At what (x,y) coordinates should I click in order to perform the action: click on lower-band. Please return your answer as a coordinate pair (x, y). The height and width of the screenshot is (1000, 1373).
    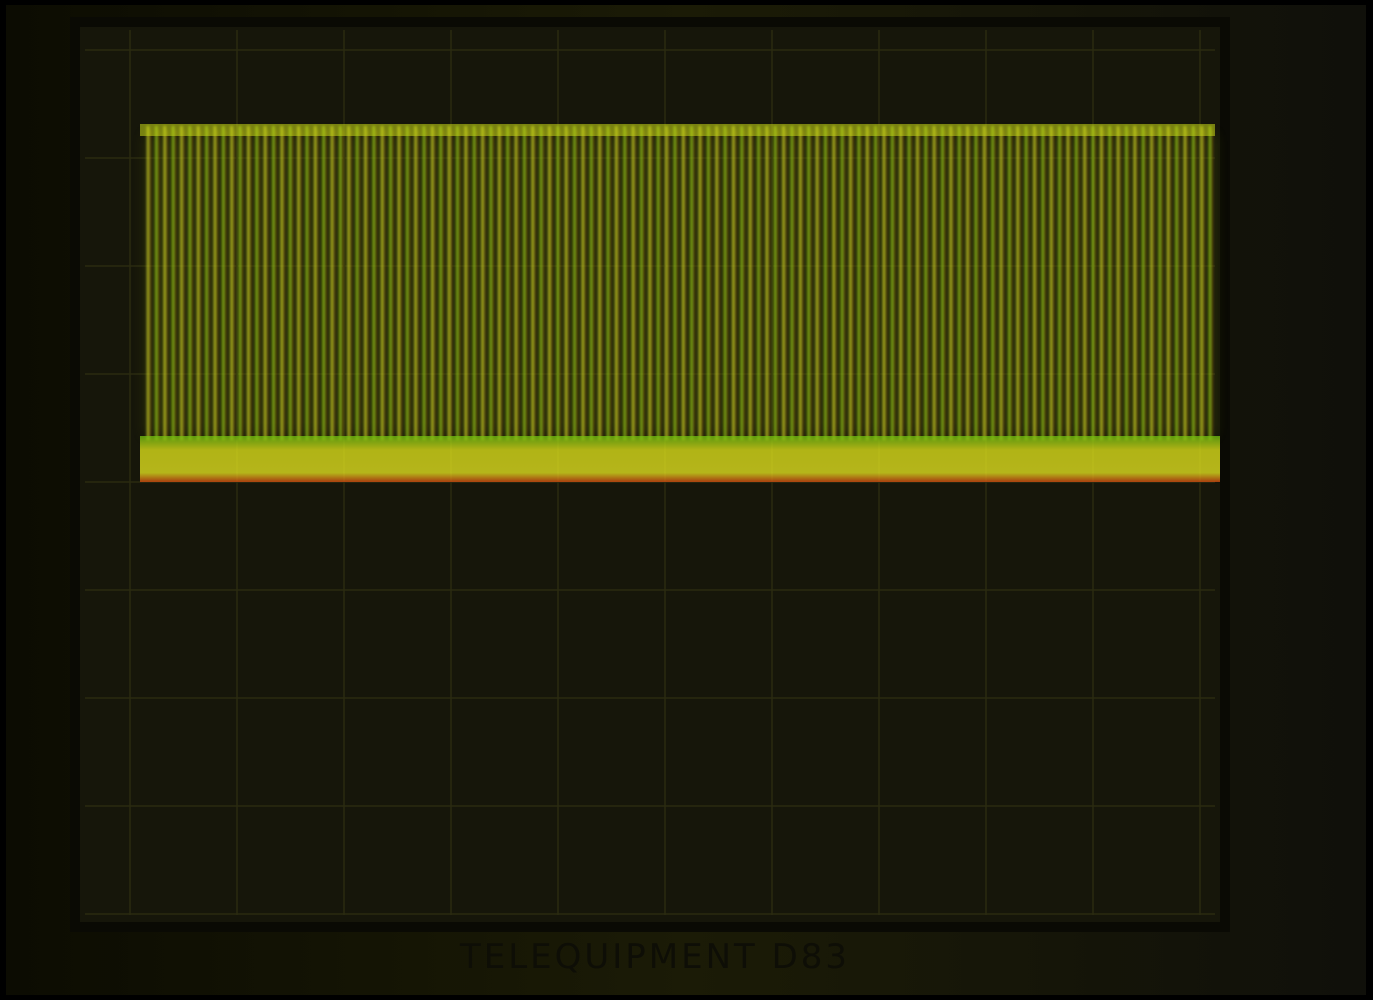
    Looking at the image, I should click on (680, 459).